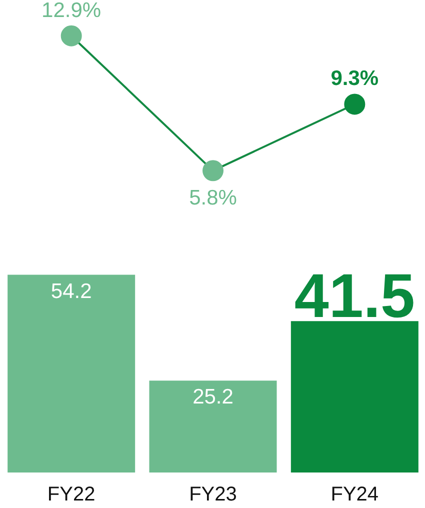 The image size is (425, 508). Describe the element at coordinates (213, 495) in the screenshot. I see `x-tick-label: FY23` at that location.